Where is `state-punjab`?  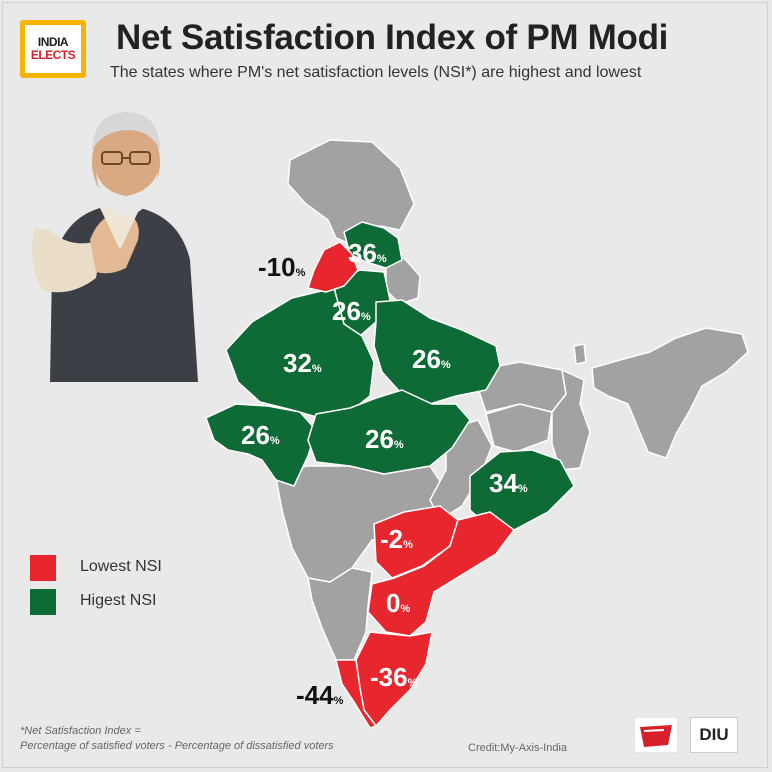 state-punjab is located at coordinates (333, 267).